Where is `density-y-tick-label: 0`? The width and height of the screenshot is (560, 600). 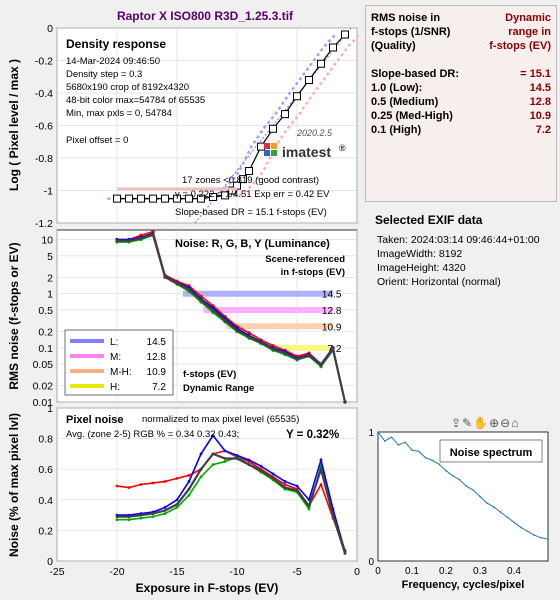 density-y-tick-label: 0 is located at coordinates (50, 29).